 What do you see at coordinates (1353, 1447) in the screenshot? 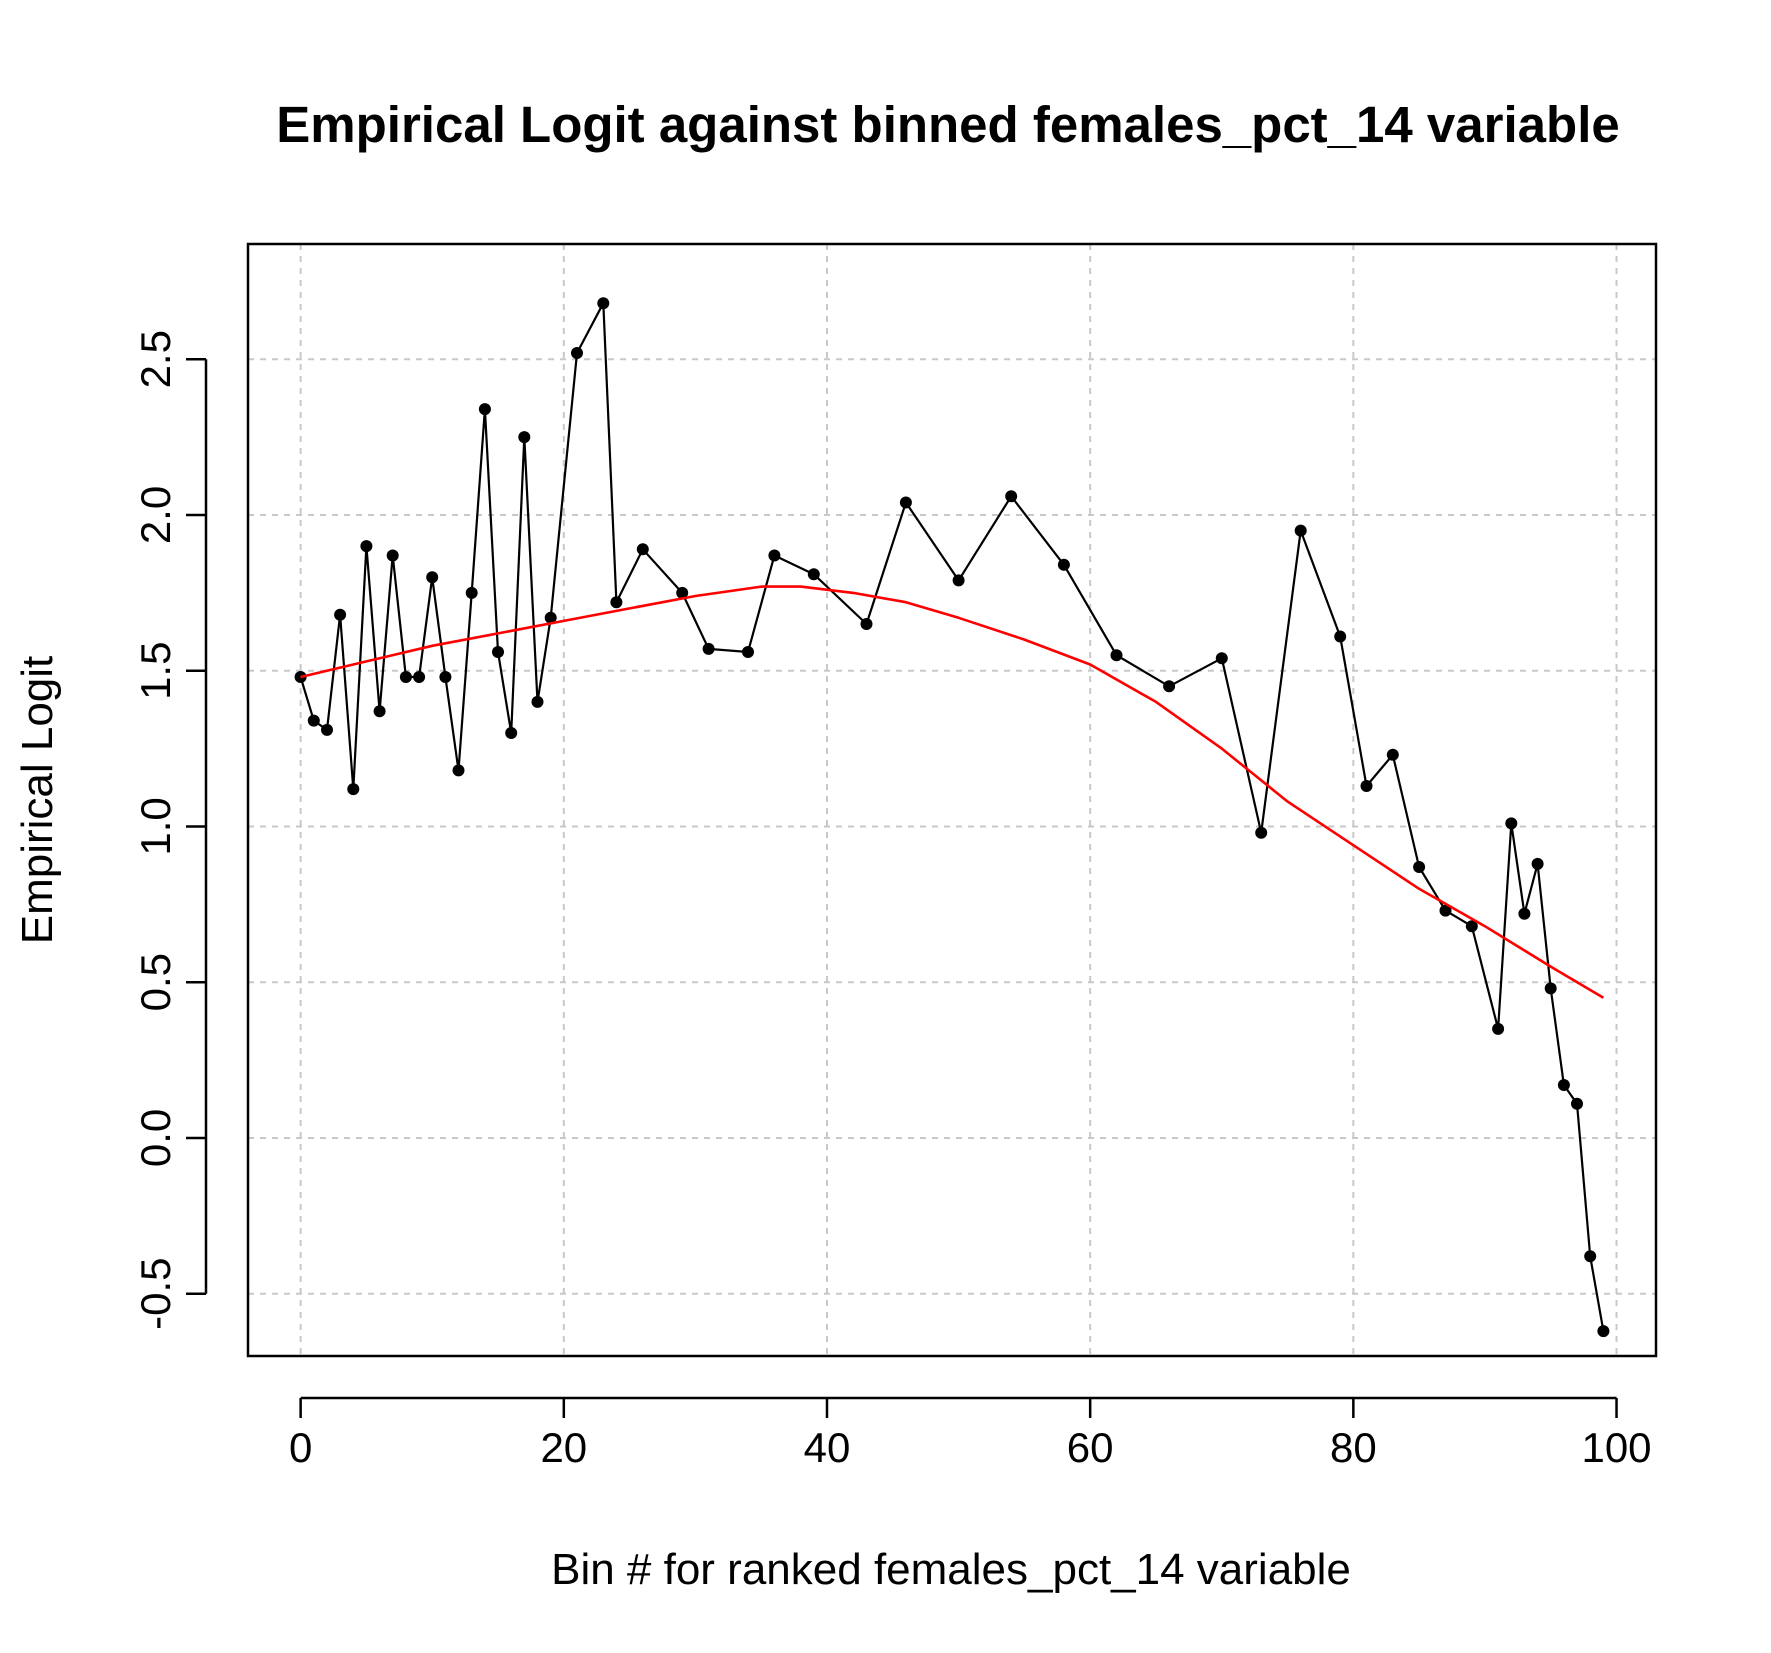
I see `x-tick-label: 80` at bounding box center [1353, 1447].